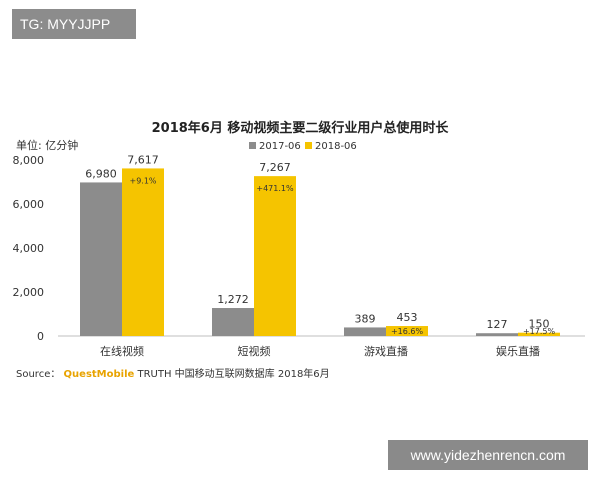 The height and width of the screenshot is (480, 600). I want to click on x-category-label: 游戏直播, so click(386, 351).